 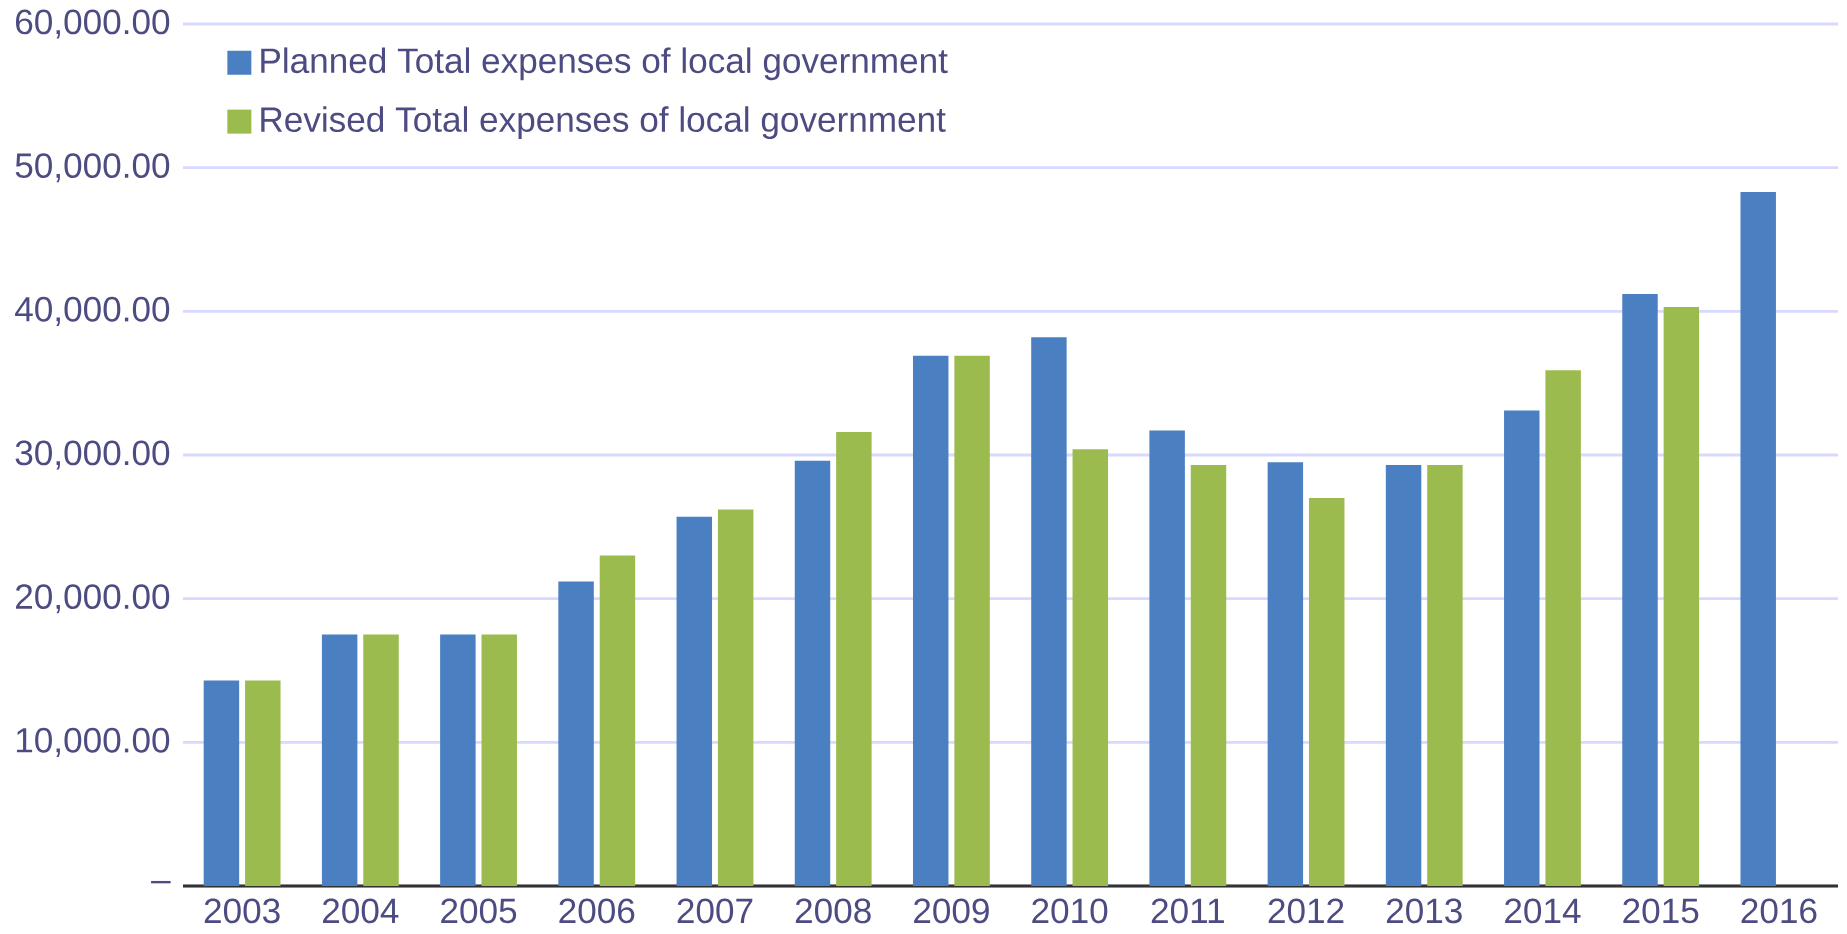 What do you see at coordinates (92, 455) in the screenshot?
I see `y-tick-label: 30,000.00` at bounding box center [92, 455].